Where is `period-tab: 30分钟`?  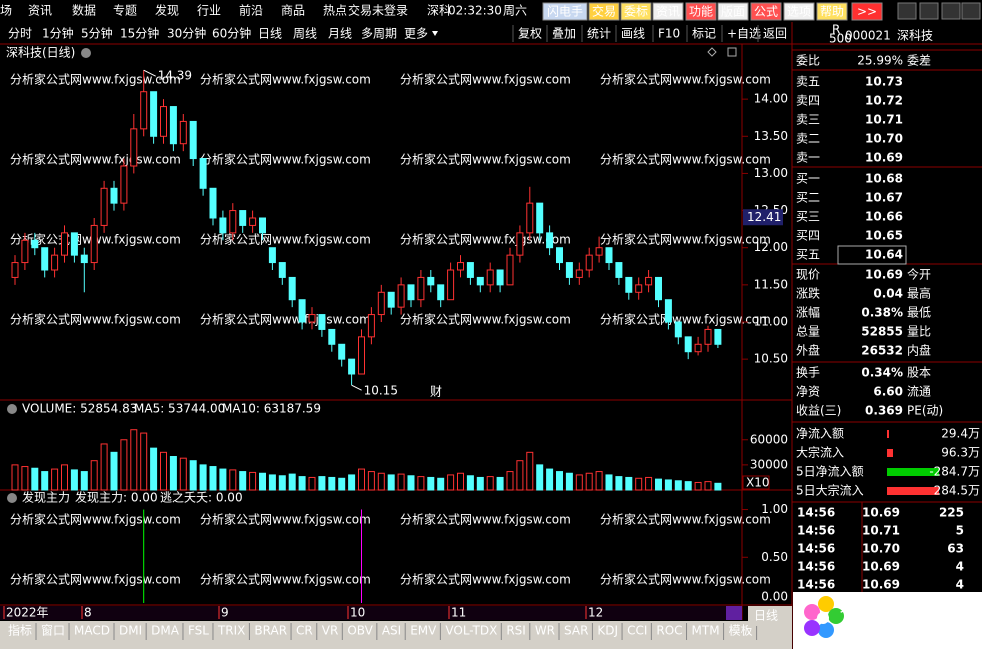 period-tab: 30分钟 is located at coordinates (186, 33).